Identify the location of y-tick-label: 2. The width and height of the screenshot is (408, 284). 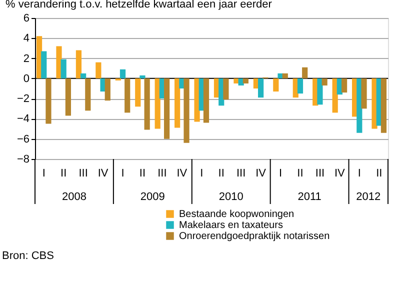
(26, 58).